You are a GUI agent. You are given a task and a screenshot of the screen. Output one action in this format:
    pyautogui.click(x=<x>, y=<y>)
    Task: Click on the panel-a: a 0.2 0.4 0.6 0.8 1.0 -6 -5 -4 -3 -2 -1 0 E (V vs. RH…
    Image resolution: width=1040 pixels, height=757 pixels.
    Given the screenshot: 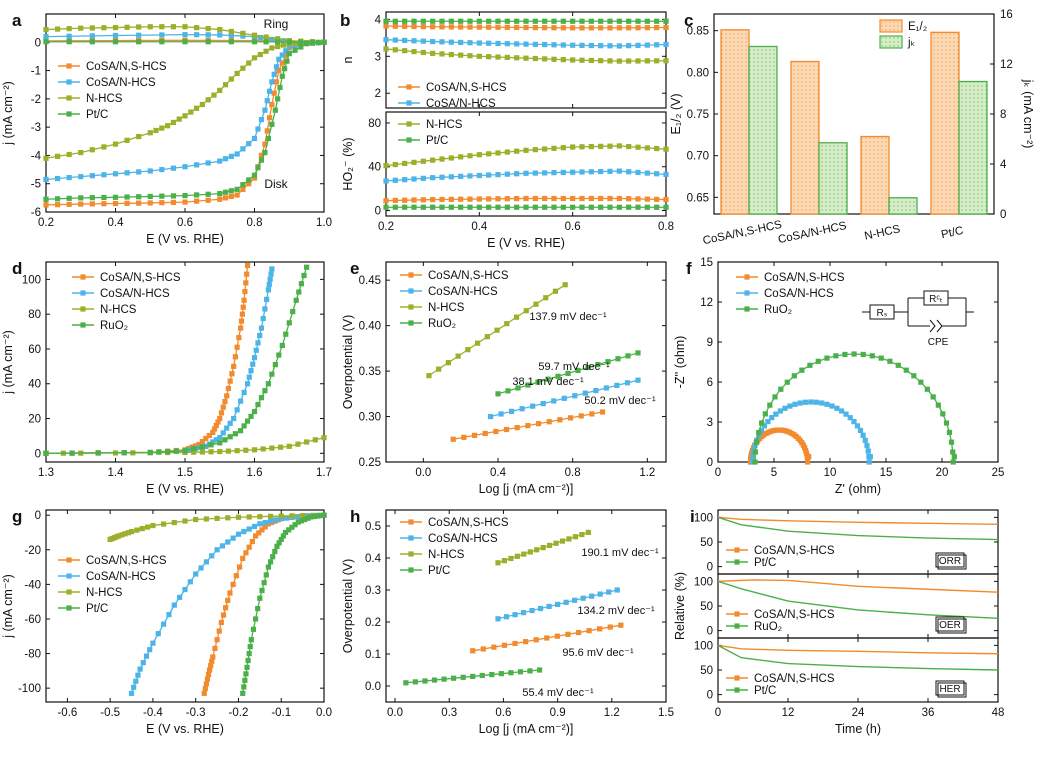 What is the action you would take?
    pyautogui.click(x=166, y=128)
    